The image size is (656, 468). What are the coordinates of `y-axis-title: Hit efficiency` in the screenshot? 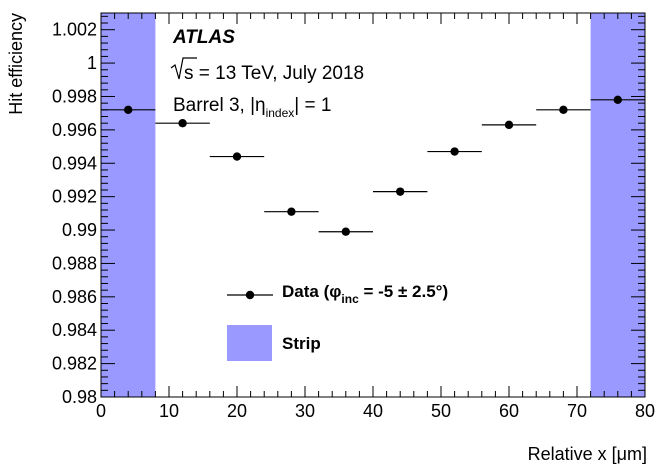 It's located at (16, 64).